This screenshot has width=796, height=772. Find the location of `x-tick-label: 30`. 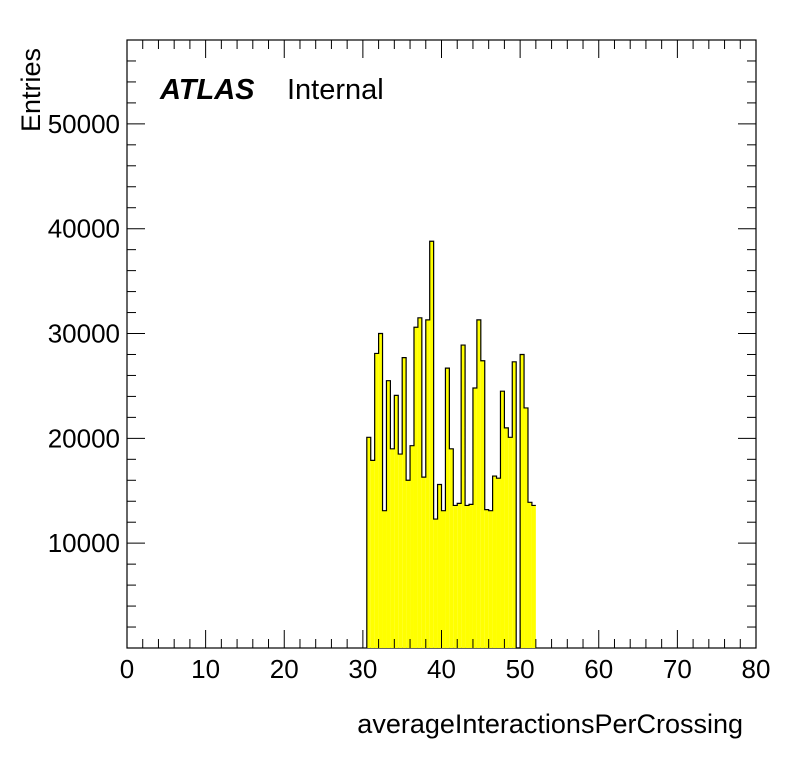

x-tick-label: 30 is located at coordinates (362, 669).